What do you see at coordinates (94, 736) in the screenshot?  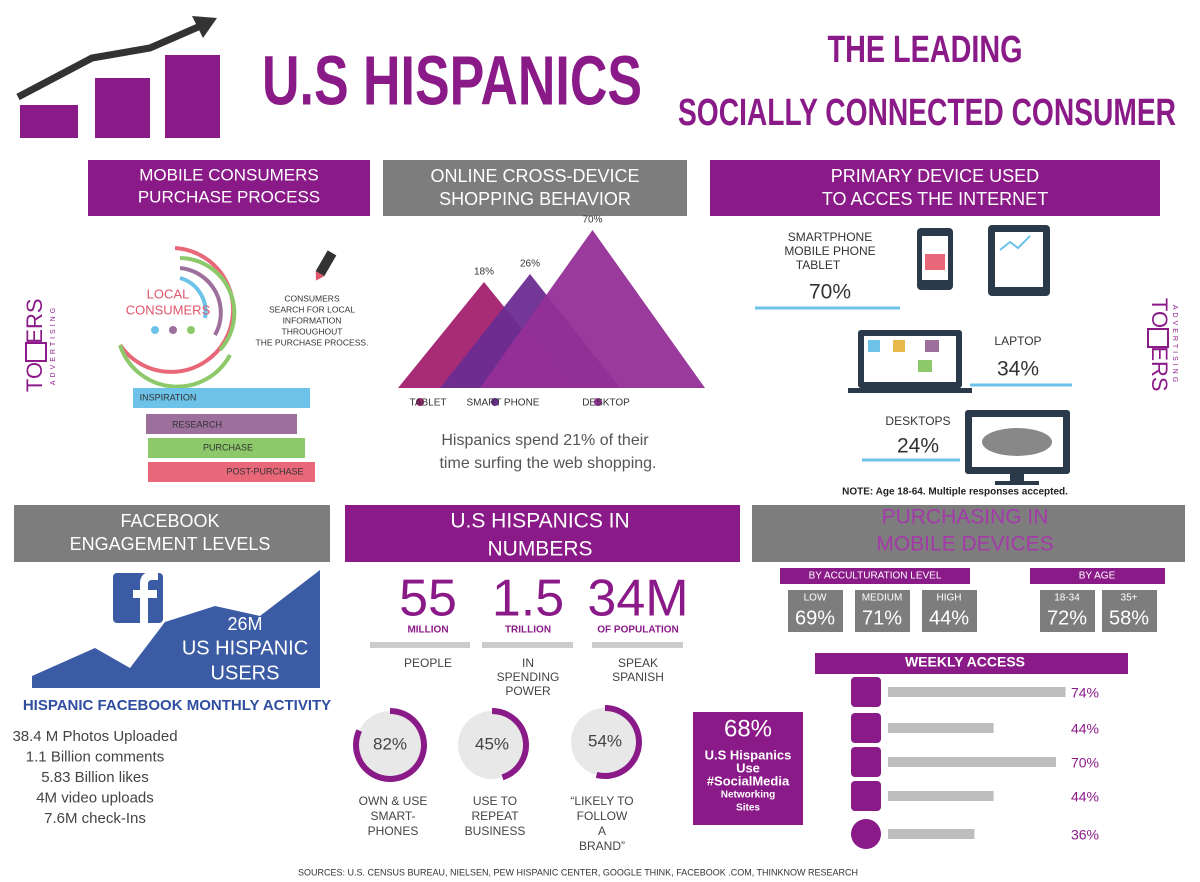 I see `activity-item: 38.4 M Photos Uploaded` at bounding box center [94, 736].